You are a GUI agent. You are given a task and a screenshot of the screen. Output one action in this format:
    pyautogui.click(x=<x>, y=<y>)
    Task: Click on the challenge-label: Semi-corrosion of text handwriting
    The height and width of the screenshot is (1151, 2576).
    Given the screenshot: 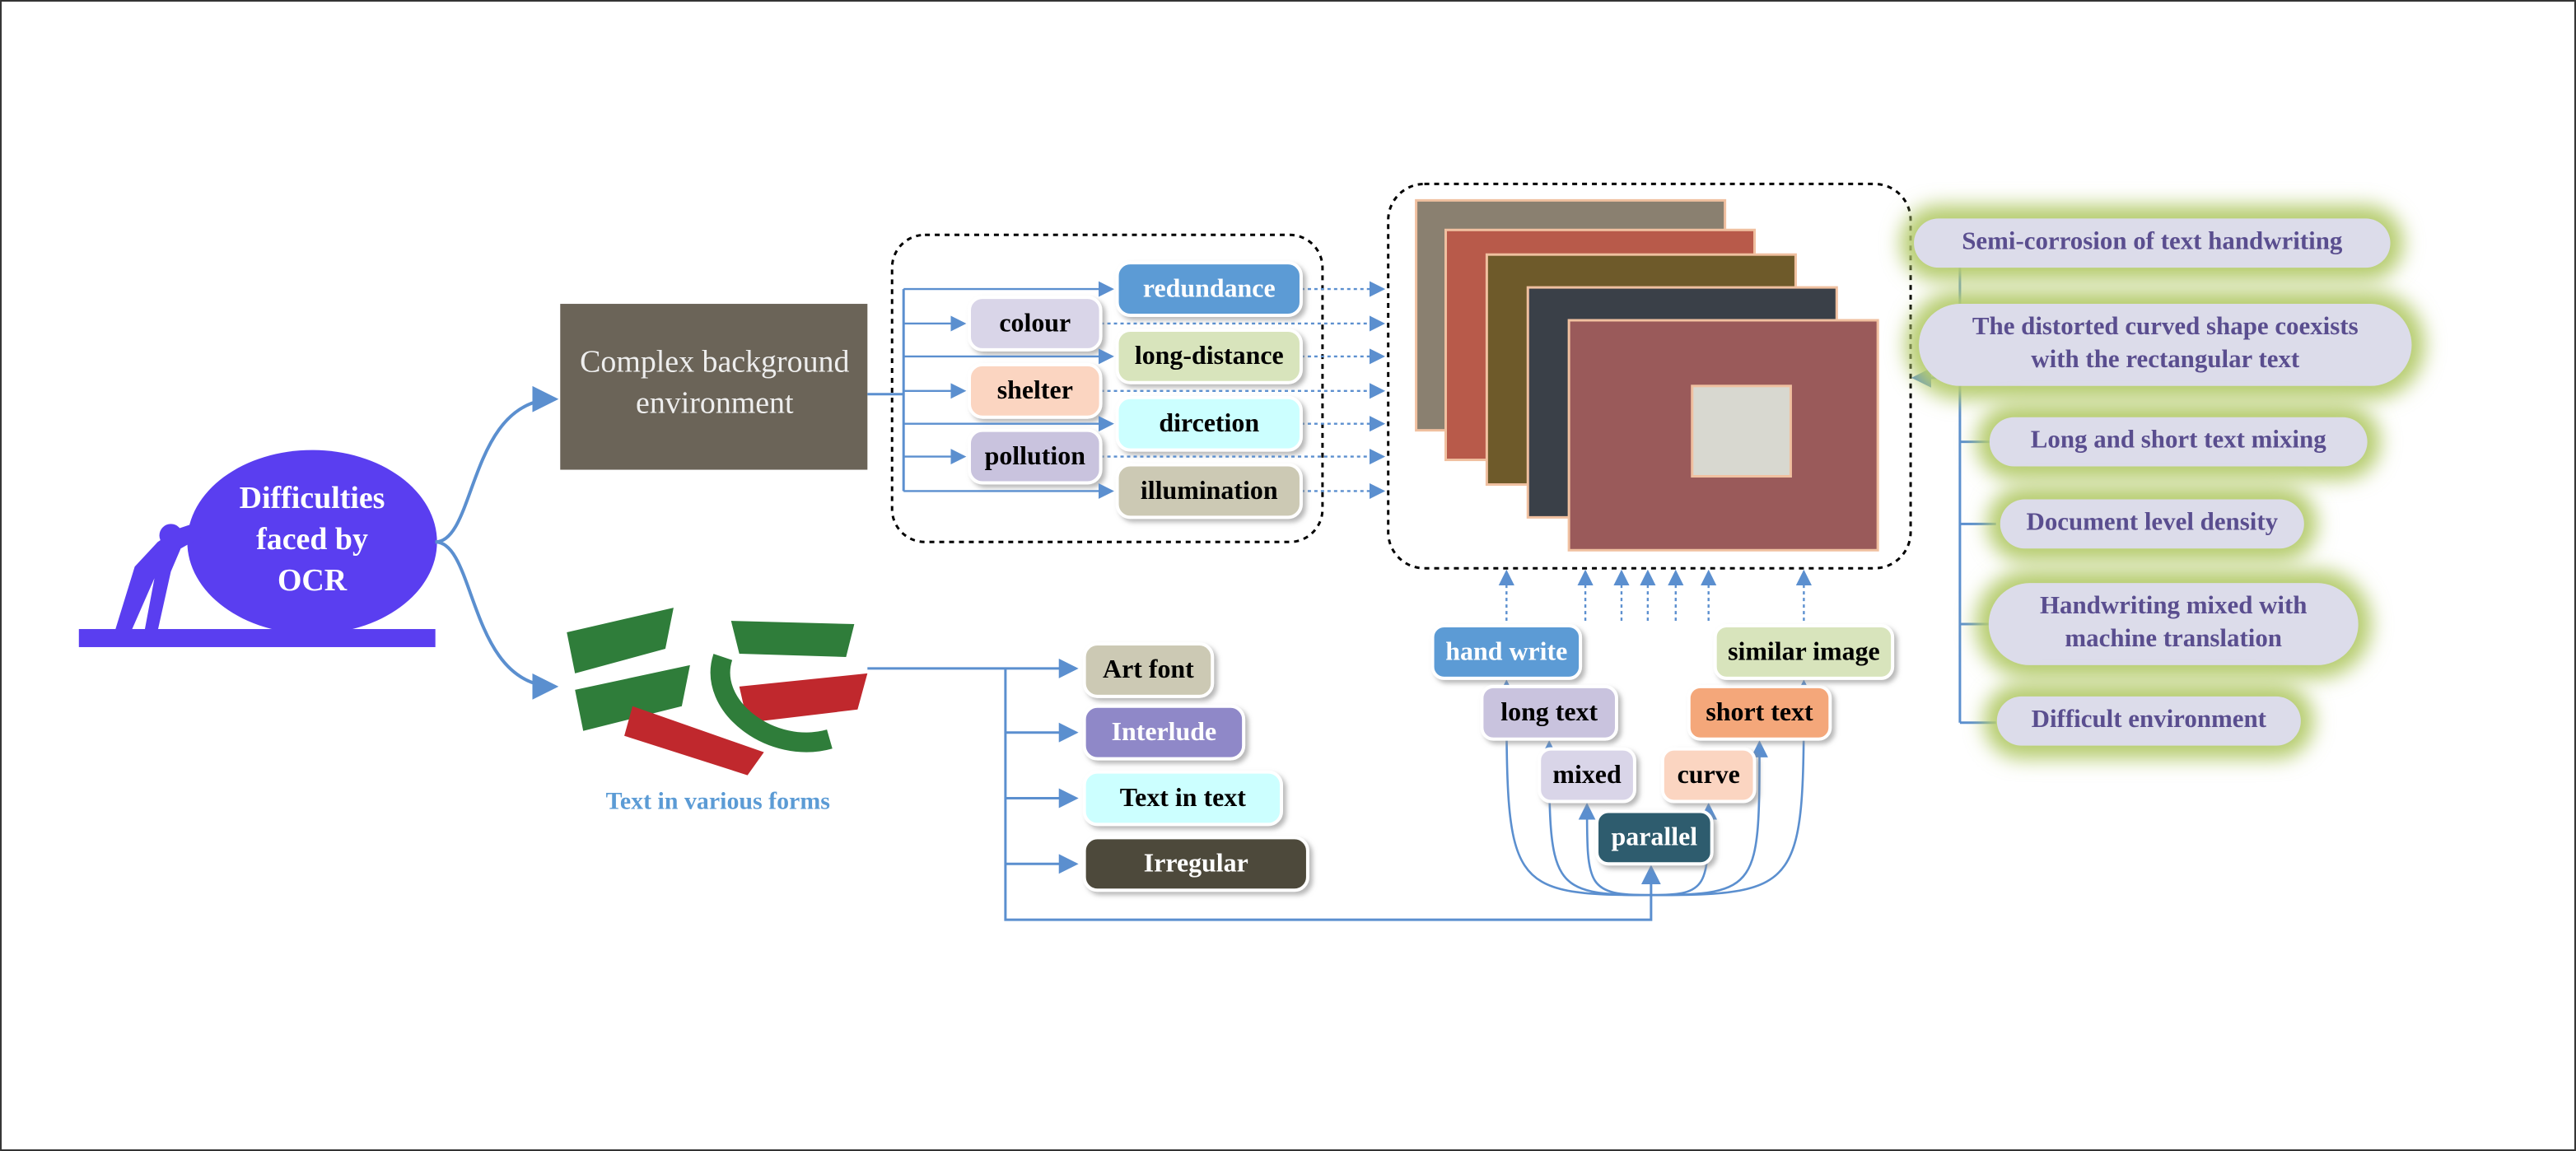 What is the action you would take?
    pyautogui.click(x=2152, y=240)
    